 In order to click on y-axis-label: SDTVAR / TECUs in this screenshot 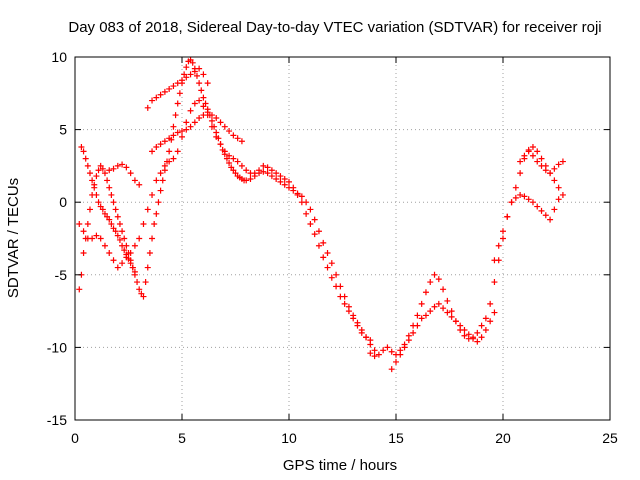, I will do `click(13, 238)`.